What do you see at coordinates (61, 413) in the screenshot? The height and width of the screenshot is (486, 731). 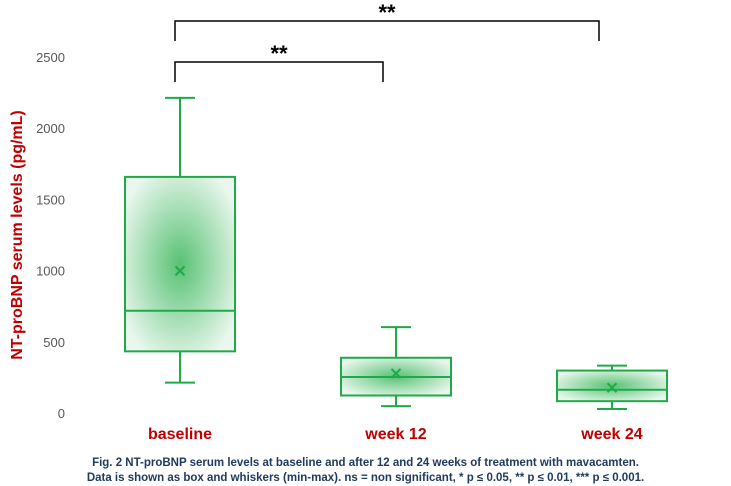 I see `y-tick-label: 0` at bounding box center [61, 413].